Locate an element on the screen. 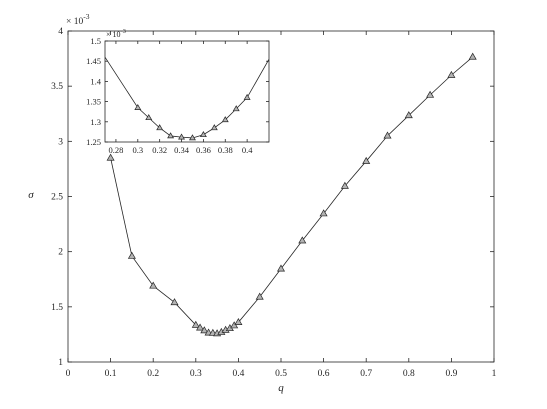 The height and width of the screenshot is (409, 547). main-x-tick-label: 0.5 is located at coordinates (281, 374).